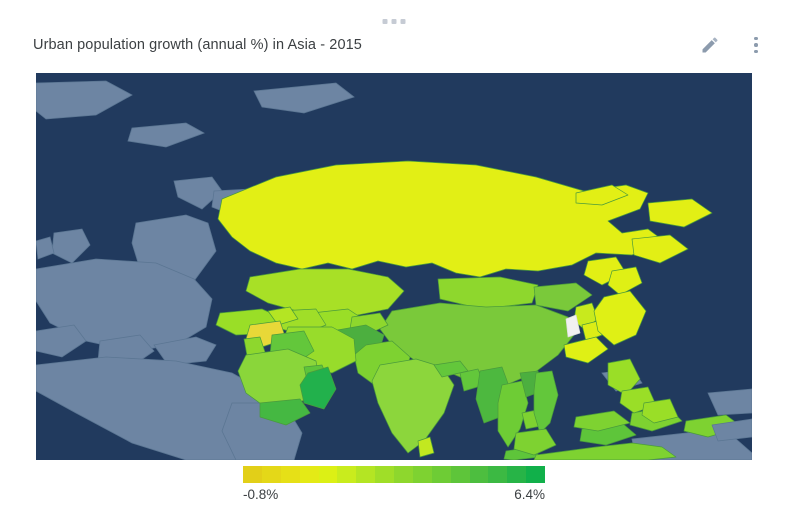 The image size is (788, 515). I want to click on land-papua-new-guinea, so click(731, 430).